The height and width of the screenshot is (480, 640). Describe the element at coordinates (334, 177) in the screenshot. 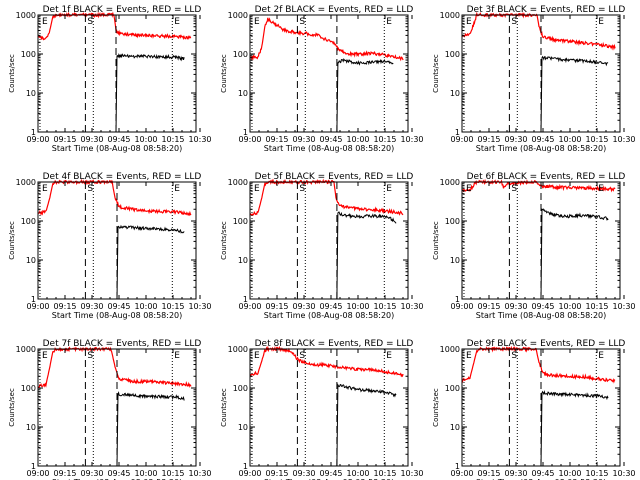

I see `panel-title: Det 5f BLACK = Events, RED = LLD` at that location.